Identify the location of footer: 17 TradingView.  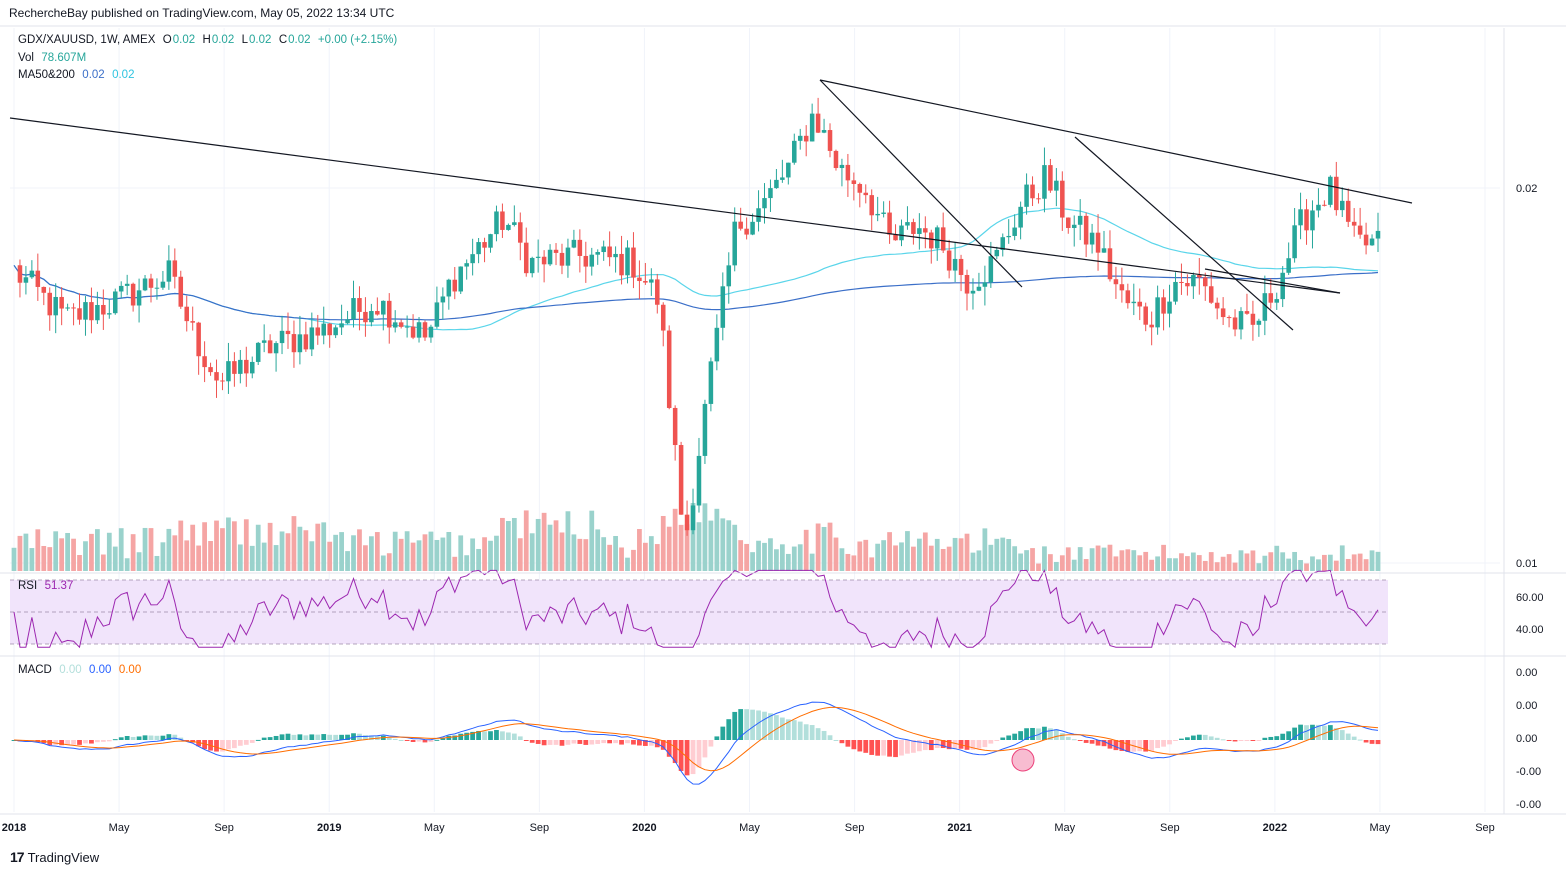
(54, 857).